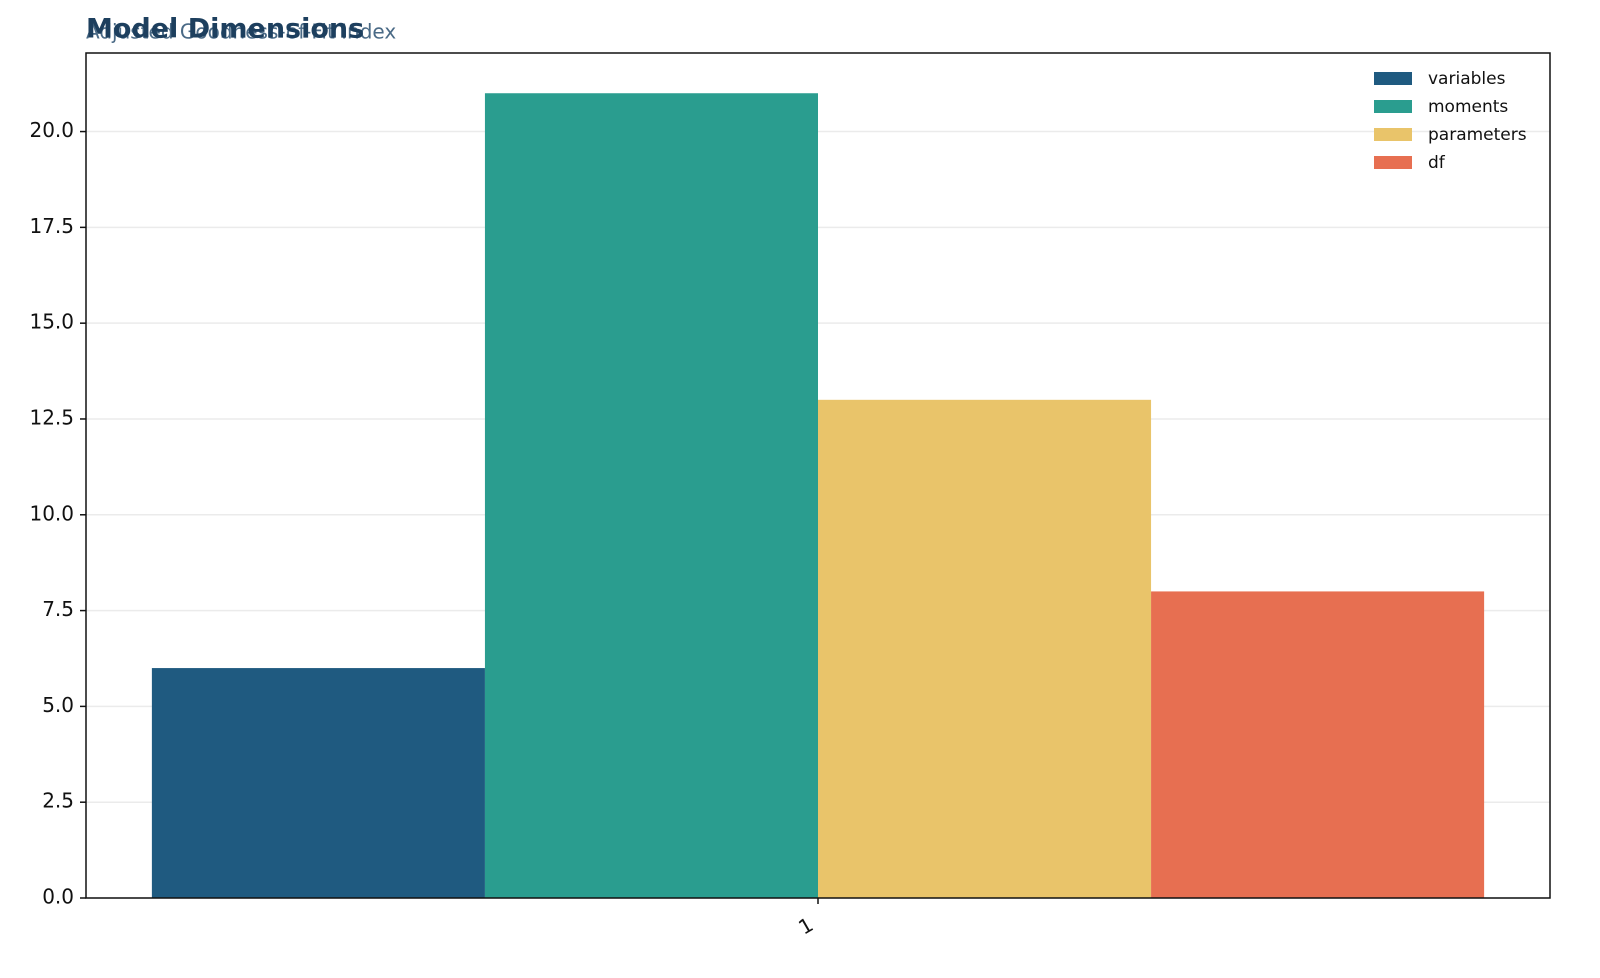  Describe the element at coordinates (51, 513) in the screenshot. I see `y-tick-label: 10.0` at that location.